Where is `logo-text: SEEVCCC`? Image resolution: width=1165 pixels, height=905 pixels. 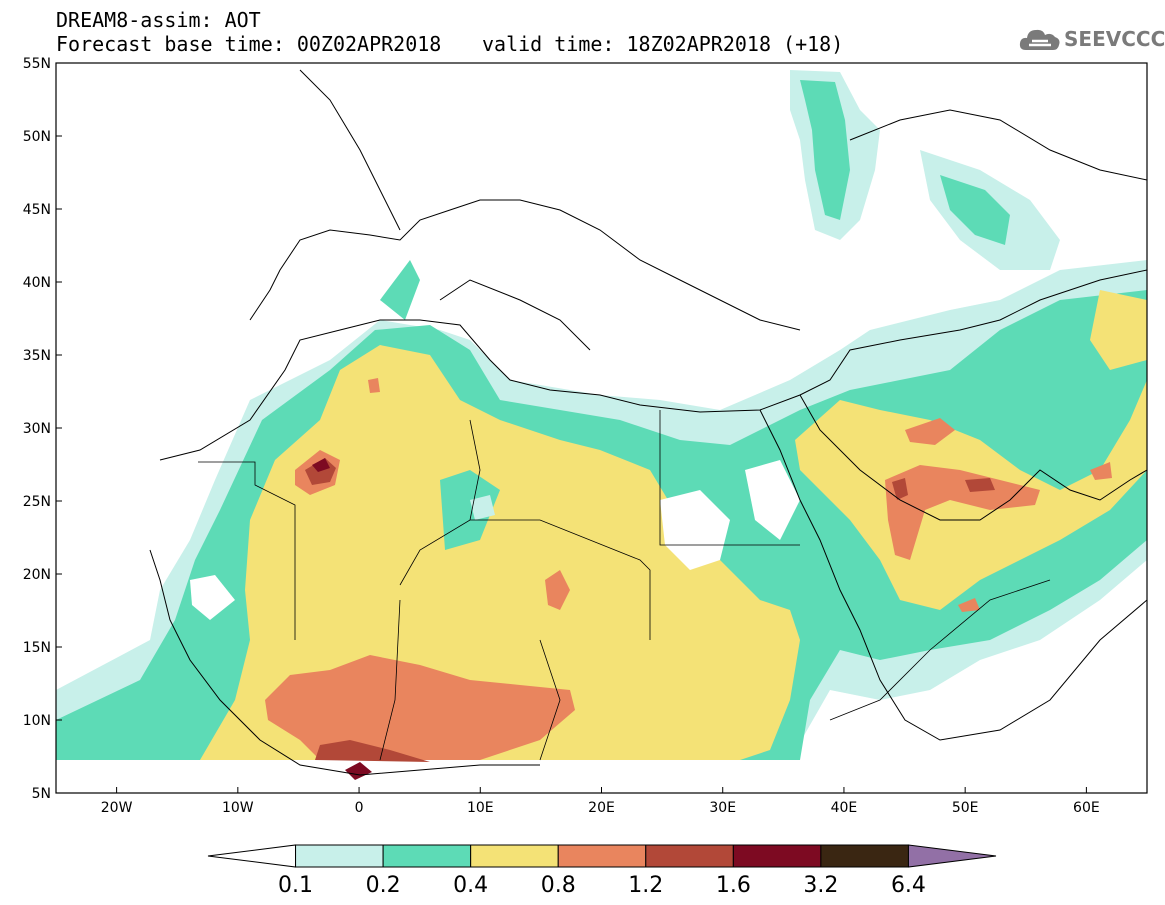 logo-text: SEEVCCC is located at coordinates (1114, 39).